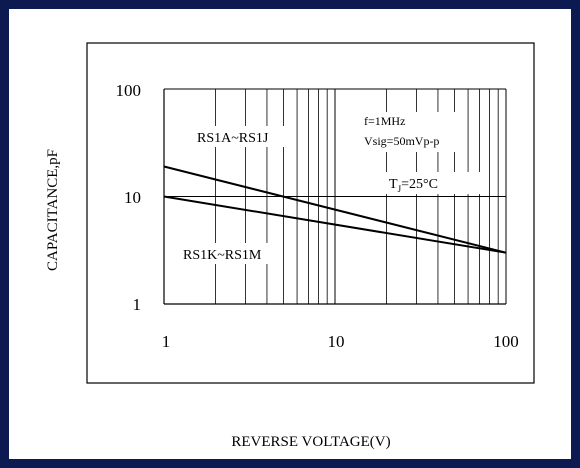 The width and height of the screenshot is (580, 468). Describe the element at coordinates (412, 132) in the screenshot. I see `conditions-backing` at that location.